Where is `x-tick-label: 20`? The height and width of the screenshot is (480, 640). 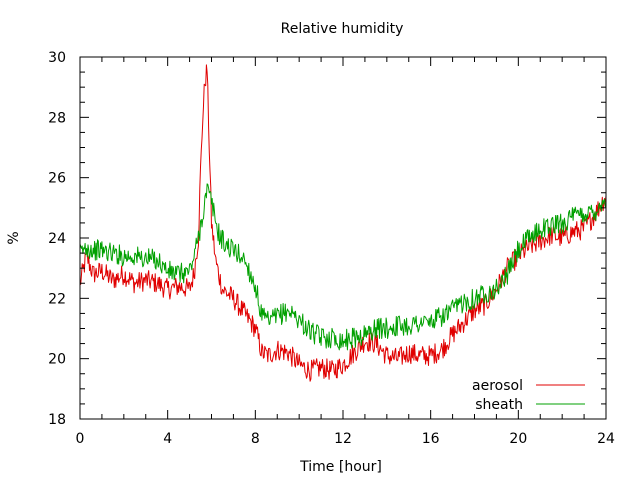
x-tick-label: 20 is located at coordinates (518, 439).